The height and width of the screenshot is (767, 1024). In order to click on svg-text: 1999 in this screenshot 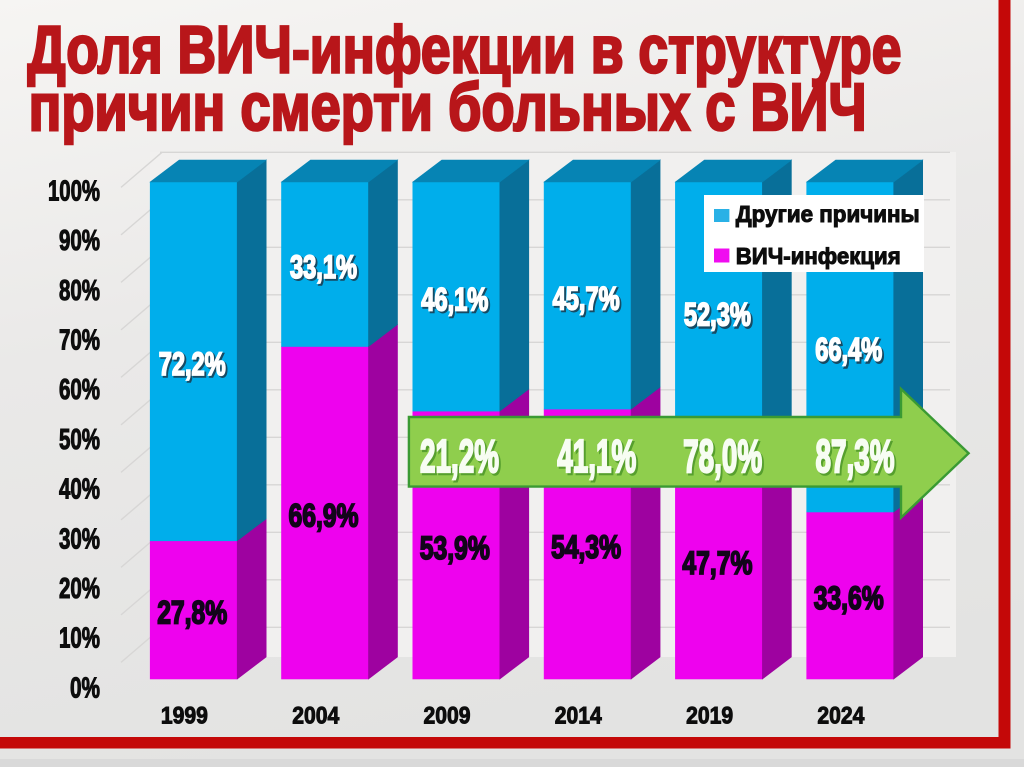, I will do `click(184, 715)`.